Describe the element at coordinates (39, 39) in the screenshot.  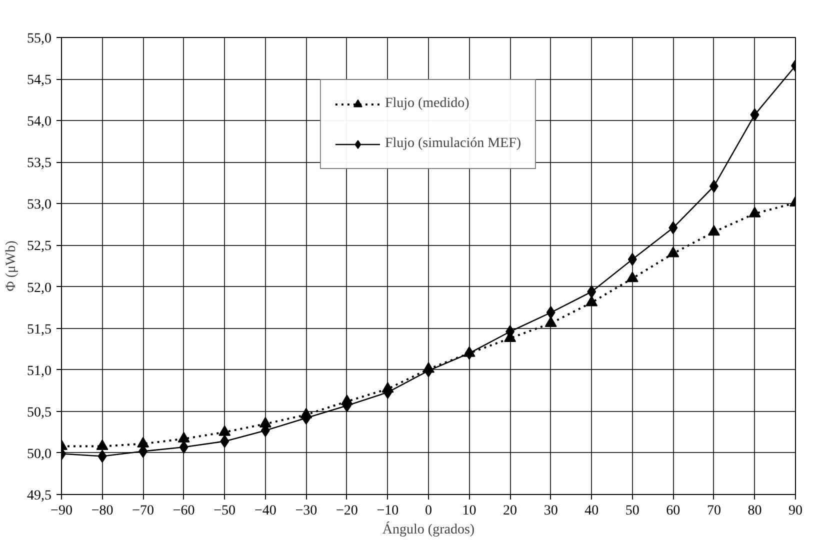
I see `y-tick-label: 55,0` at that location.